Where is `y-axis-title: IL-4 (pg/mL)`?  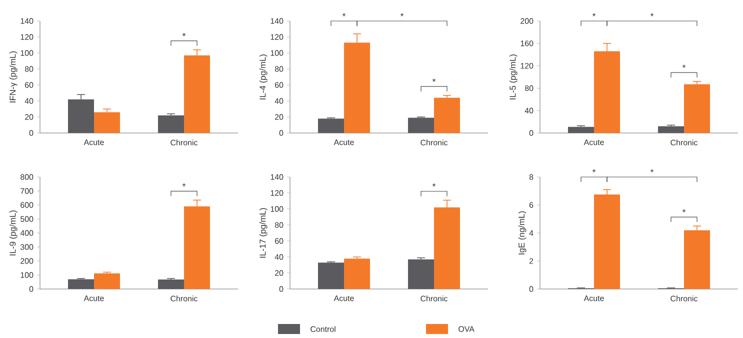
y-axis-title: IL-4 (pg/mL) is located at coordinates (263, 77).